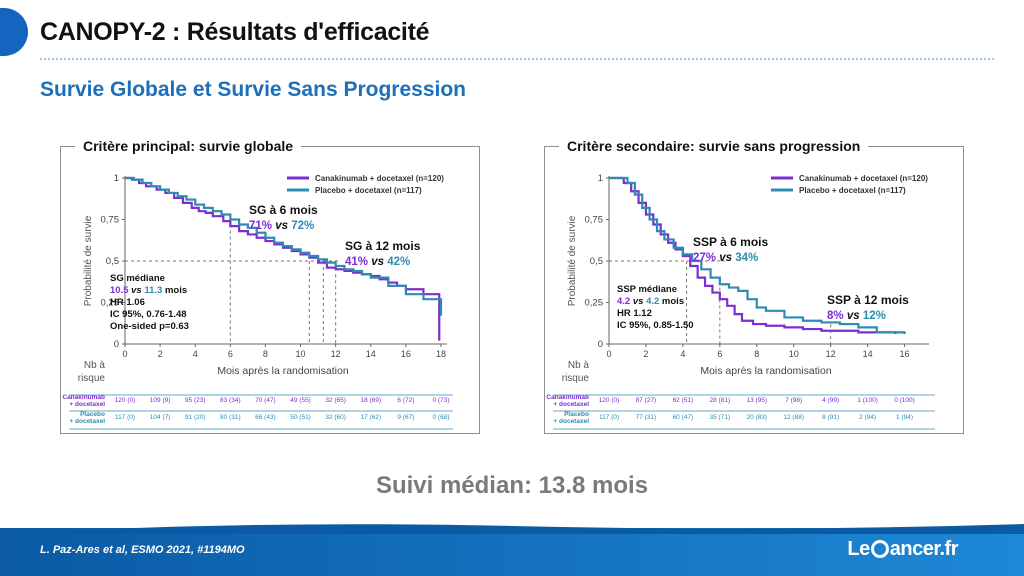 This screenshot has width=1024, height=576. What do you see at coordinates (856, 316) in the screenshot?
I see `landmark-12-values: 8% vs 12%` at bounding box center [856, 316].